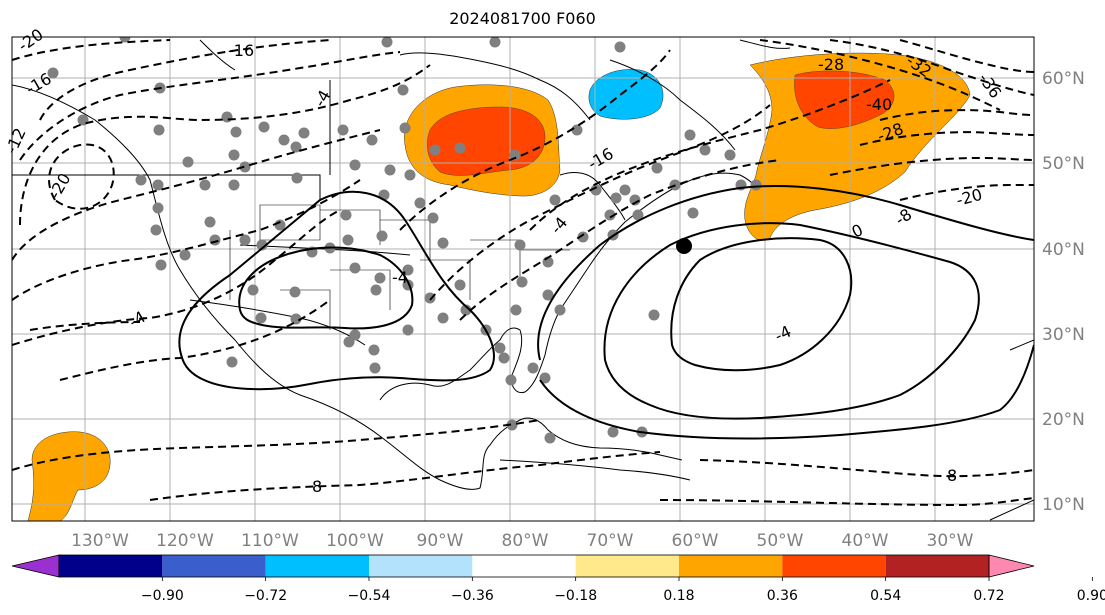  What do you see at coordinates (1063, 164) in the screenshot?
I see `latitude-label: 50°N` at bounding box center [1063, 164].